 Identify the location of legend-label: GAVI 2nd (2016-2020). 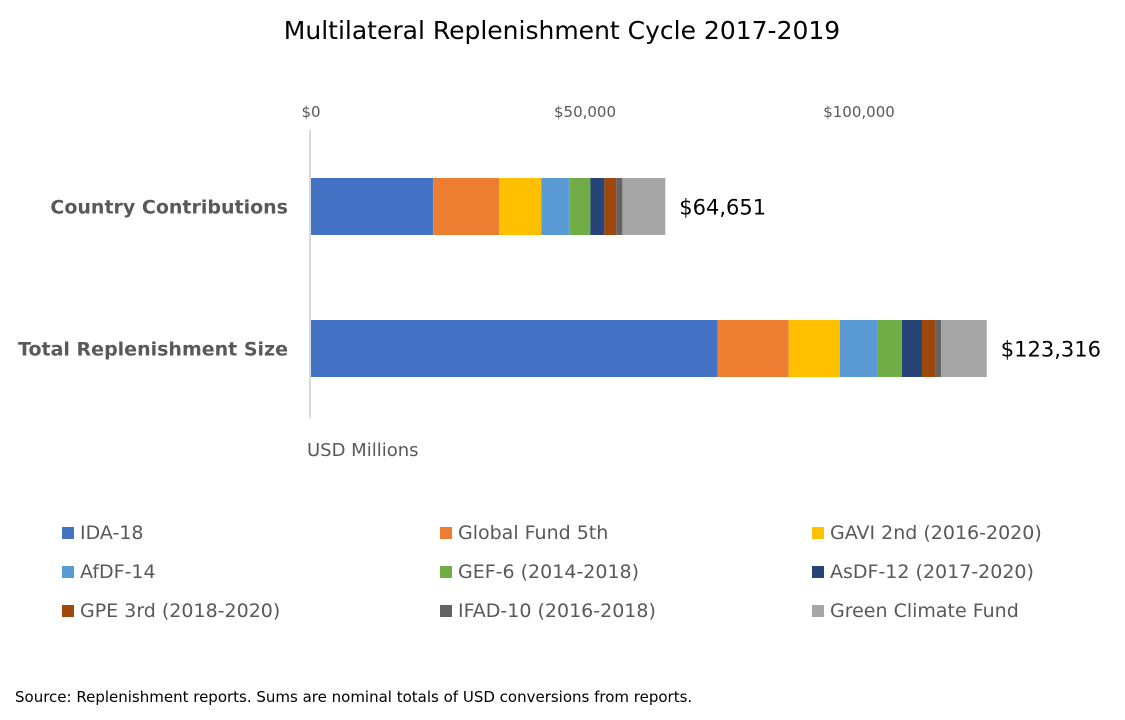
(936, 533).